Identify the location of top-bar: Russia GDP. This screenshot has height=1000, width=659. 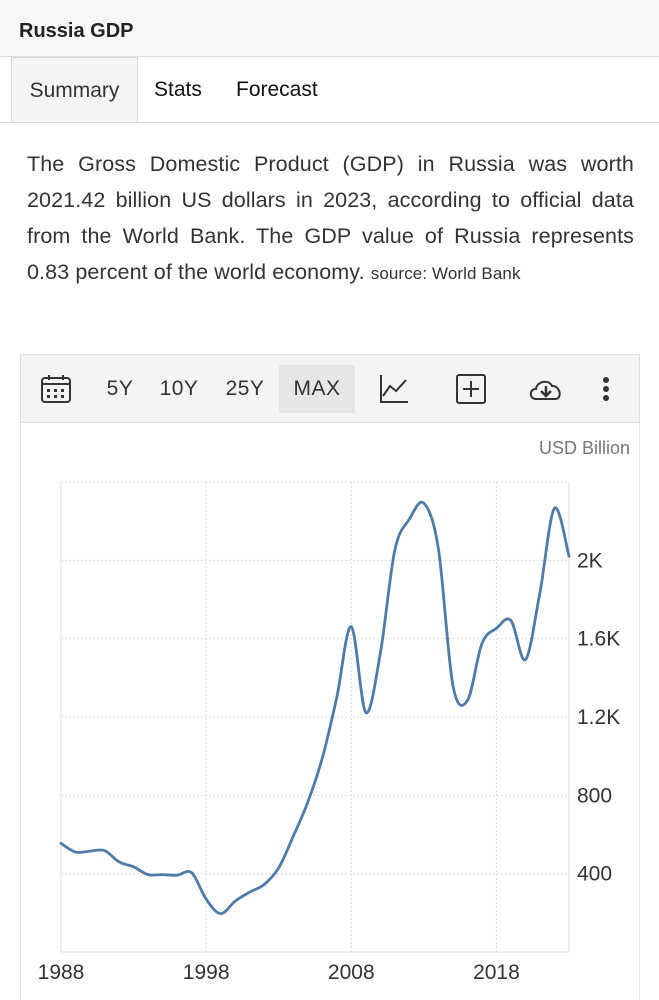
(329, 28).